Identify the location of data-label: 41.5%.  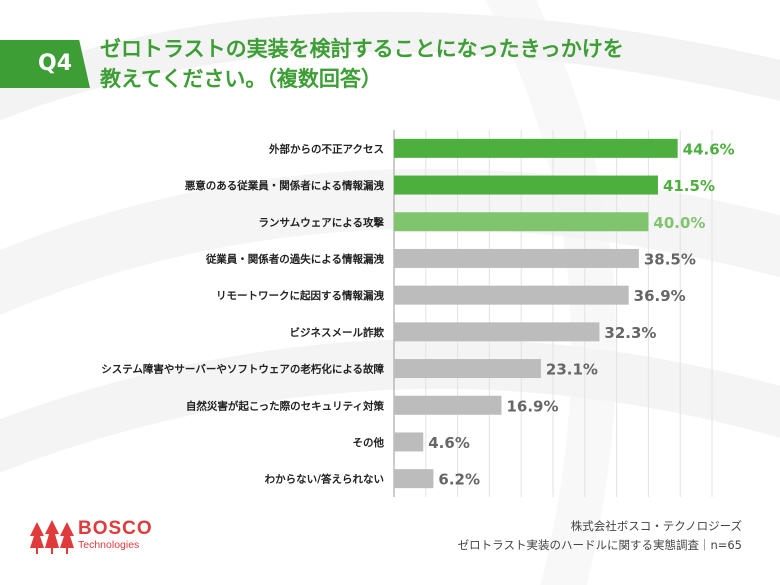
(689, 186).